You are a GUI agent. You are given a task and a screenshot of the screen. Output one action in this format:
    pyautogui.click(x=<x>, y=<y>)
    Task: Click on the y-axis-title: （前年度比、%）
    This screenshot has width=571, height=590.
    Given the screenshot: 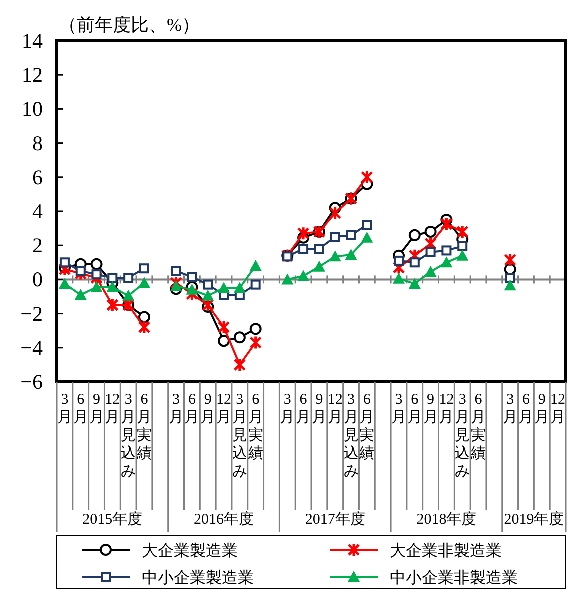 What is the action you would take?
    pyautogui.click(x=129, y=25)
    